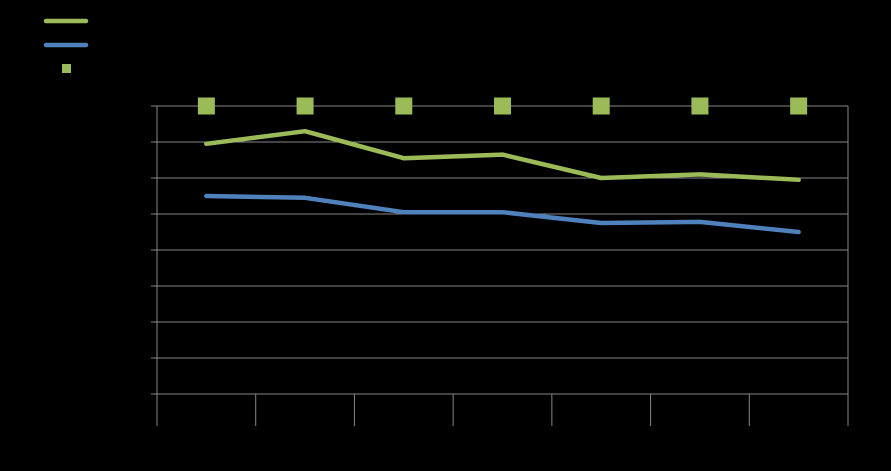 The width and height of the screenshot is (891, 471). I want to click on series-line-blue, so click(502, 214).